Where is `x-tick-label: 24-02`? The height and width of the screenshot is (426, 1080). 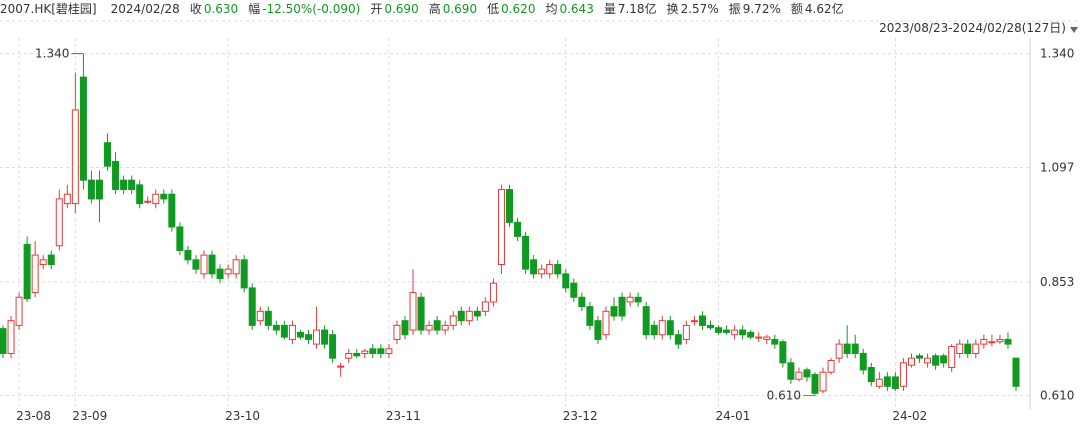
x-tick-label: 24-02 is located at coordinates (909, 416).